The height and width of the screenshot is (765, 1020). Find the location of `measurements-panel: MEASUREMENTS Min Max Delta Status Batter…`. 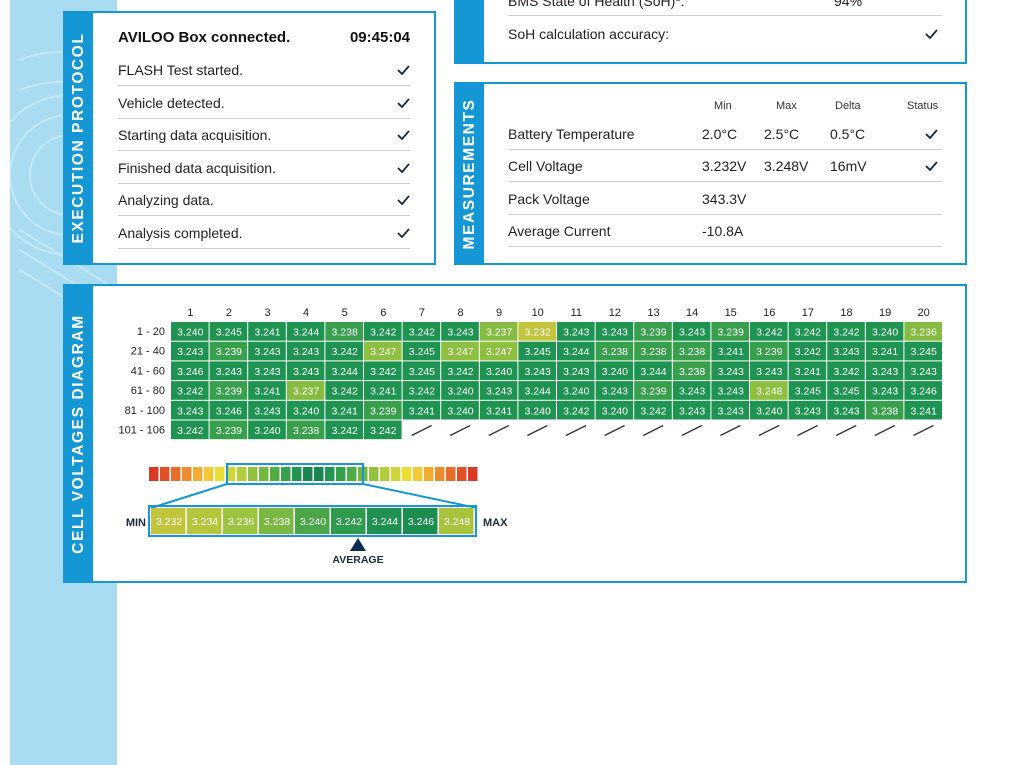

measurements-panel: MEASUREMENTS Min Max Delta Status Batter… is located at coordinates (710, 173).